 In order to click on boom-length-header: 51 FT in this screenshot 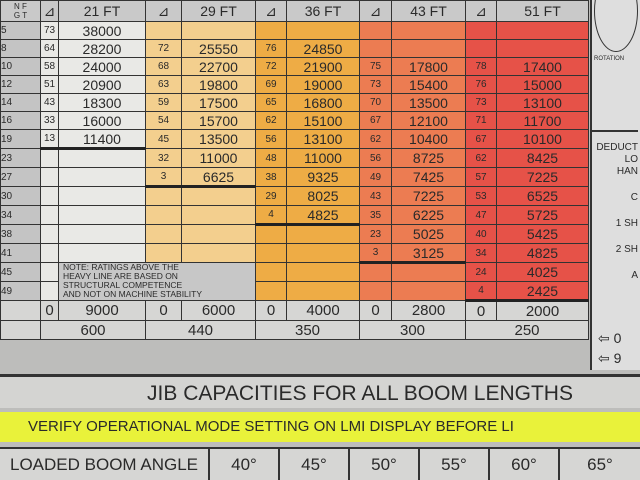, I will do `click(542, 11)`.